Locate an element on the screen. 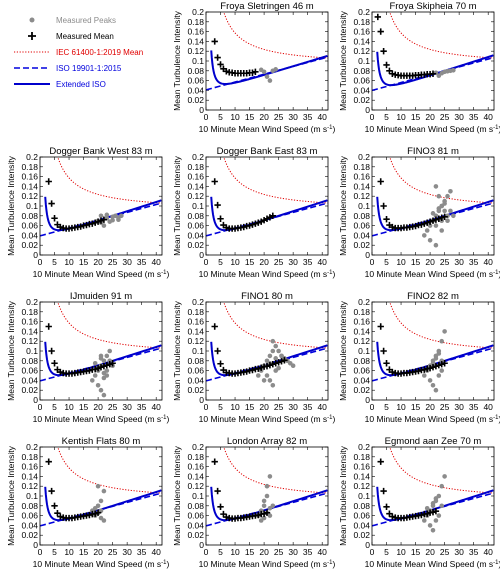 The width and height of the screenshot is (500, 578). extended-iso-curve is located at coordinates (269, 67).